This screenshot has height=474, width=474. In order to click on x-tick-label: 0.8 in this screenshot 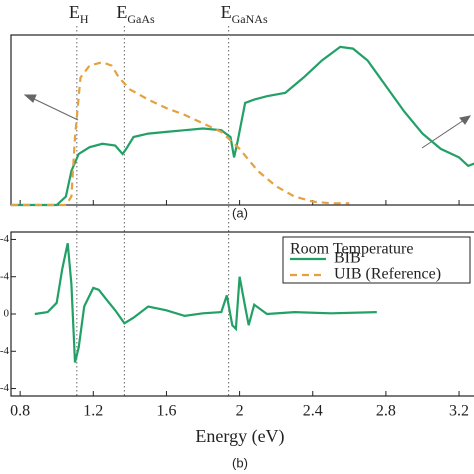, I will do `click(20, 411)`.